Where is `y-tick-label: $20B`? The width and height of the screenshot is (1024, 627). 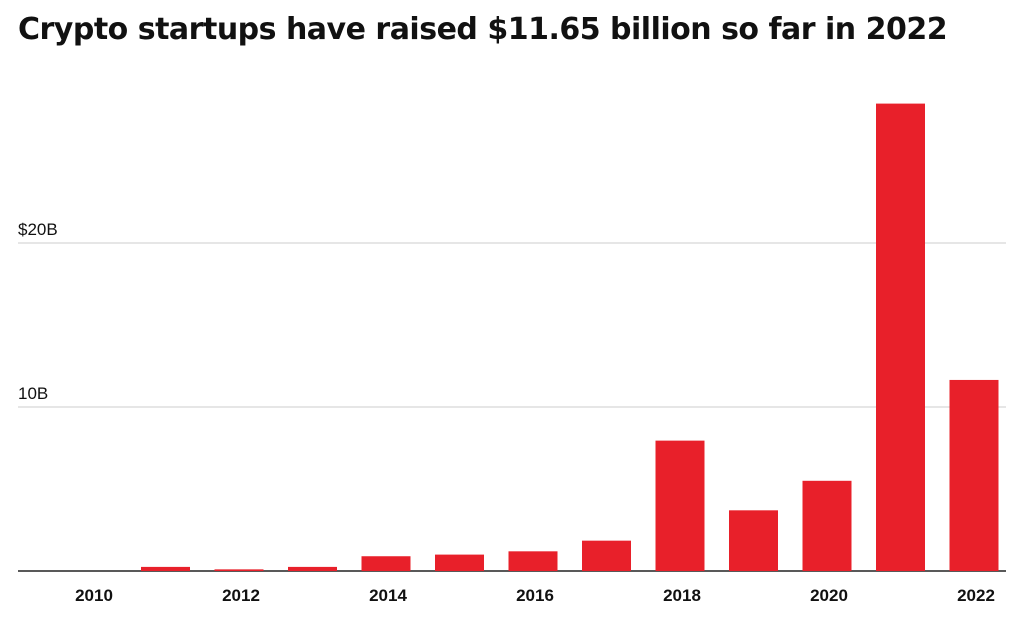 y-tick-label: $20B is located at coordinates (38, 229).